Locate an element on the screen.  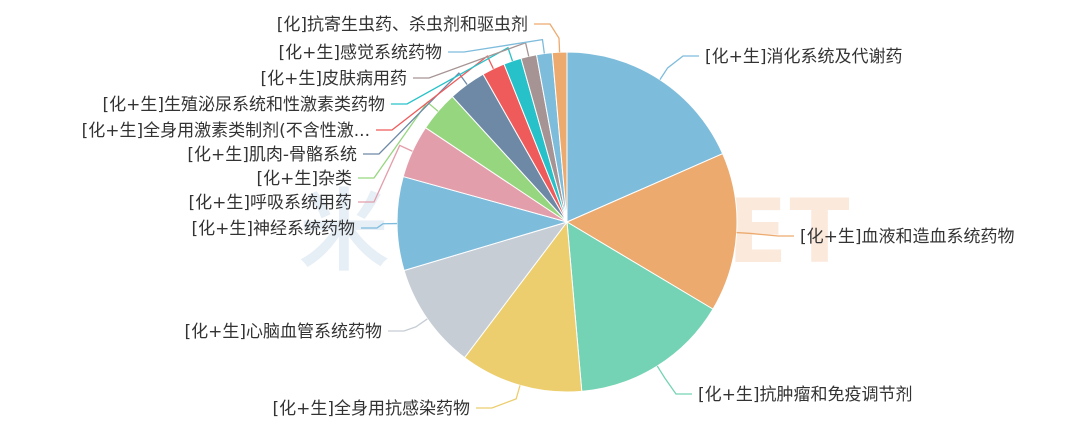
slice-label-3: [化+生]抗肿瘤和免疫调节剂 is located at coordinates (805, 395).